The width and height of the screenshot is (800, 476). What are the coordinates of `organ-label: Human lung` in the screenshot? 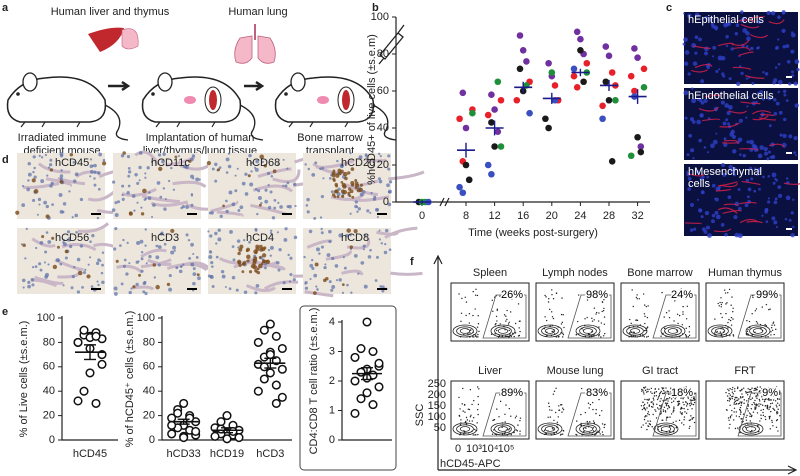 It's located at (257, 12).